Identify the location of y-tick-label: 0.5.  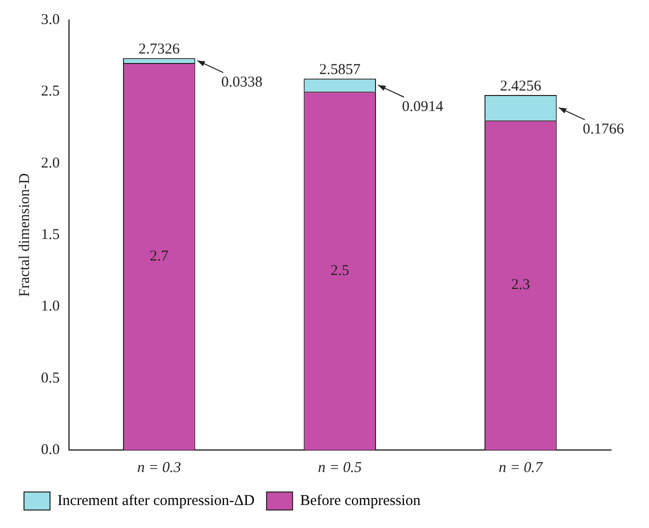
(50, 378).